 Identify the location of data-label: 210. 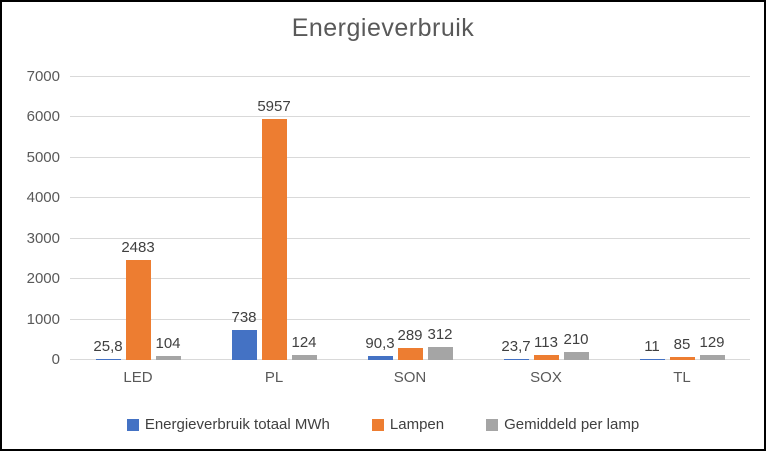
(576, 339).